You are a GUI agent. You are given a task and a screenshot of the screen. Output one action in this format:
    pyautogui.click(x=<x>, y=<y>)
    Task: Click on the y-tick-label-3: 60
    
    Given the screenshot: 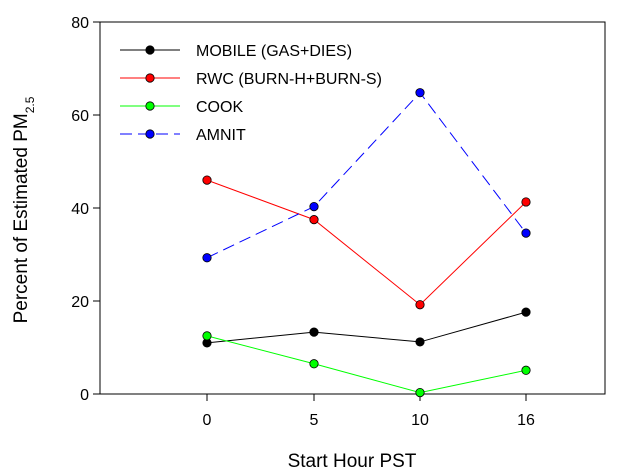 What is the action you would take?
    pyautogui.click(x=80, y=116)
    